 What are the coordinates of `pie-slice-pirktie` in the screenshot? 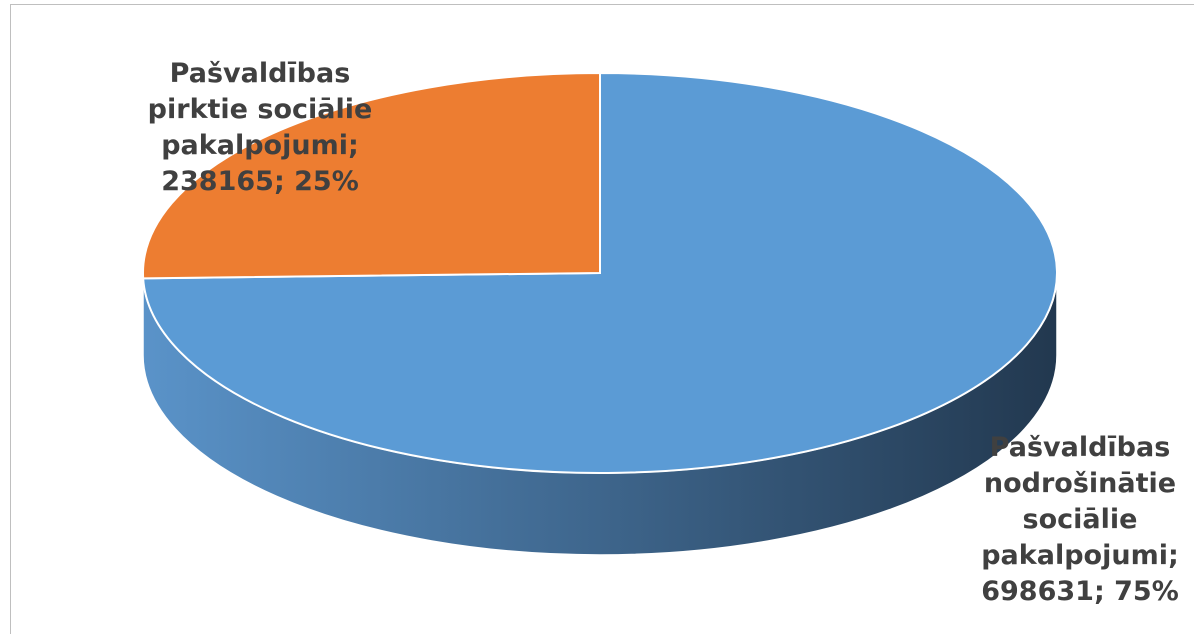 It's located at (371, 175).